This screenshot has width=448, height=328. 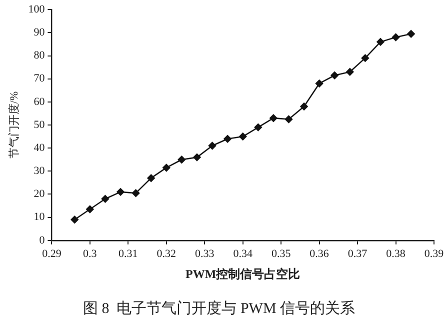 I want to click on y-tick-label: 70, so click(x=40, y=78).